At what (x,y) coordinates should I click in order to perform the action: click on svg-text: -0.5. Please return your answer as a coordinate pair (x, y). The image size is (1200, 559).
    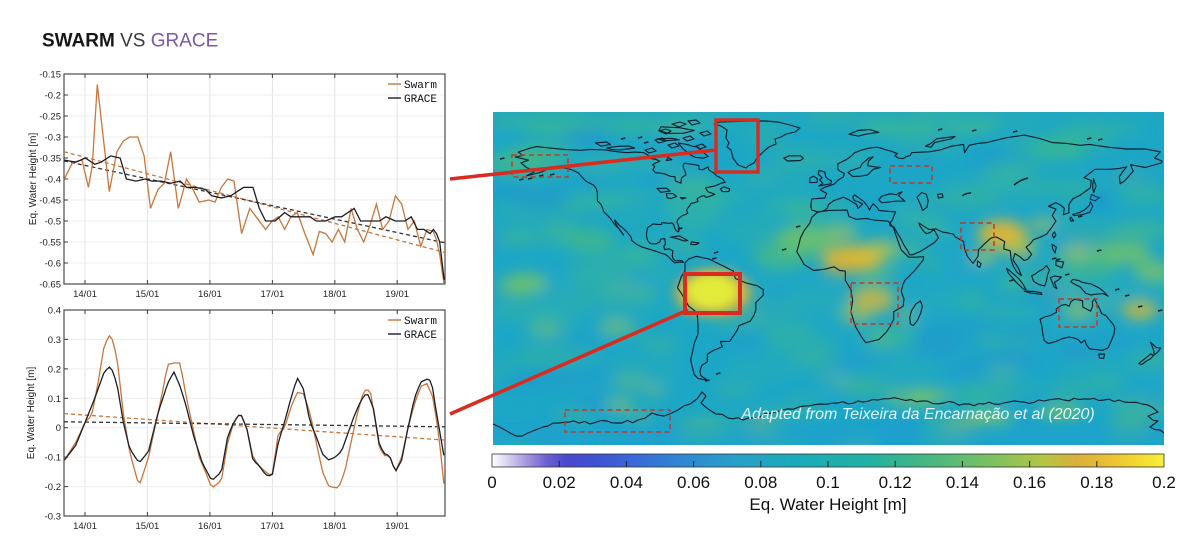
    Looking at the image, I should click on (53, 222).